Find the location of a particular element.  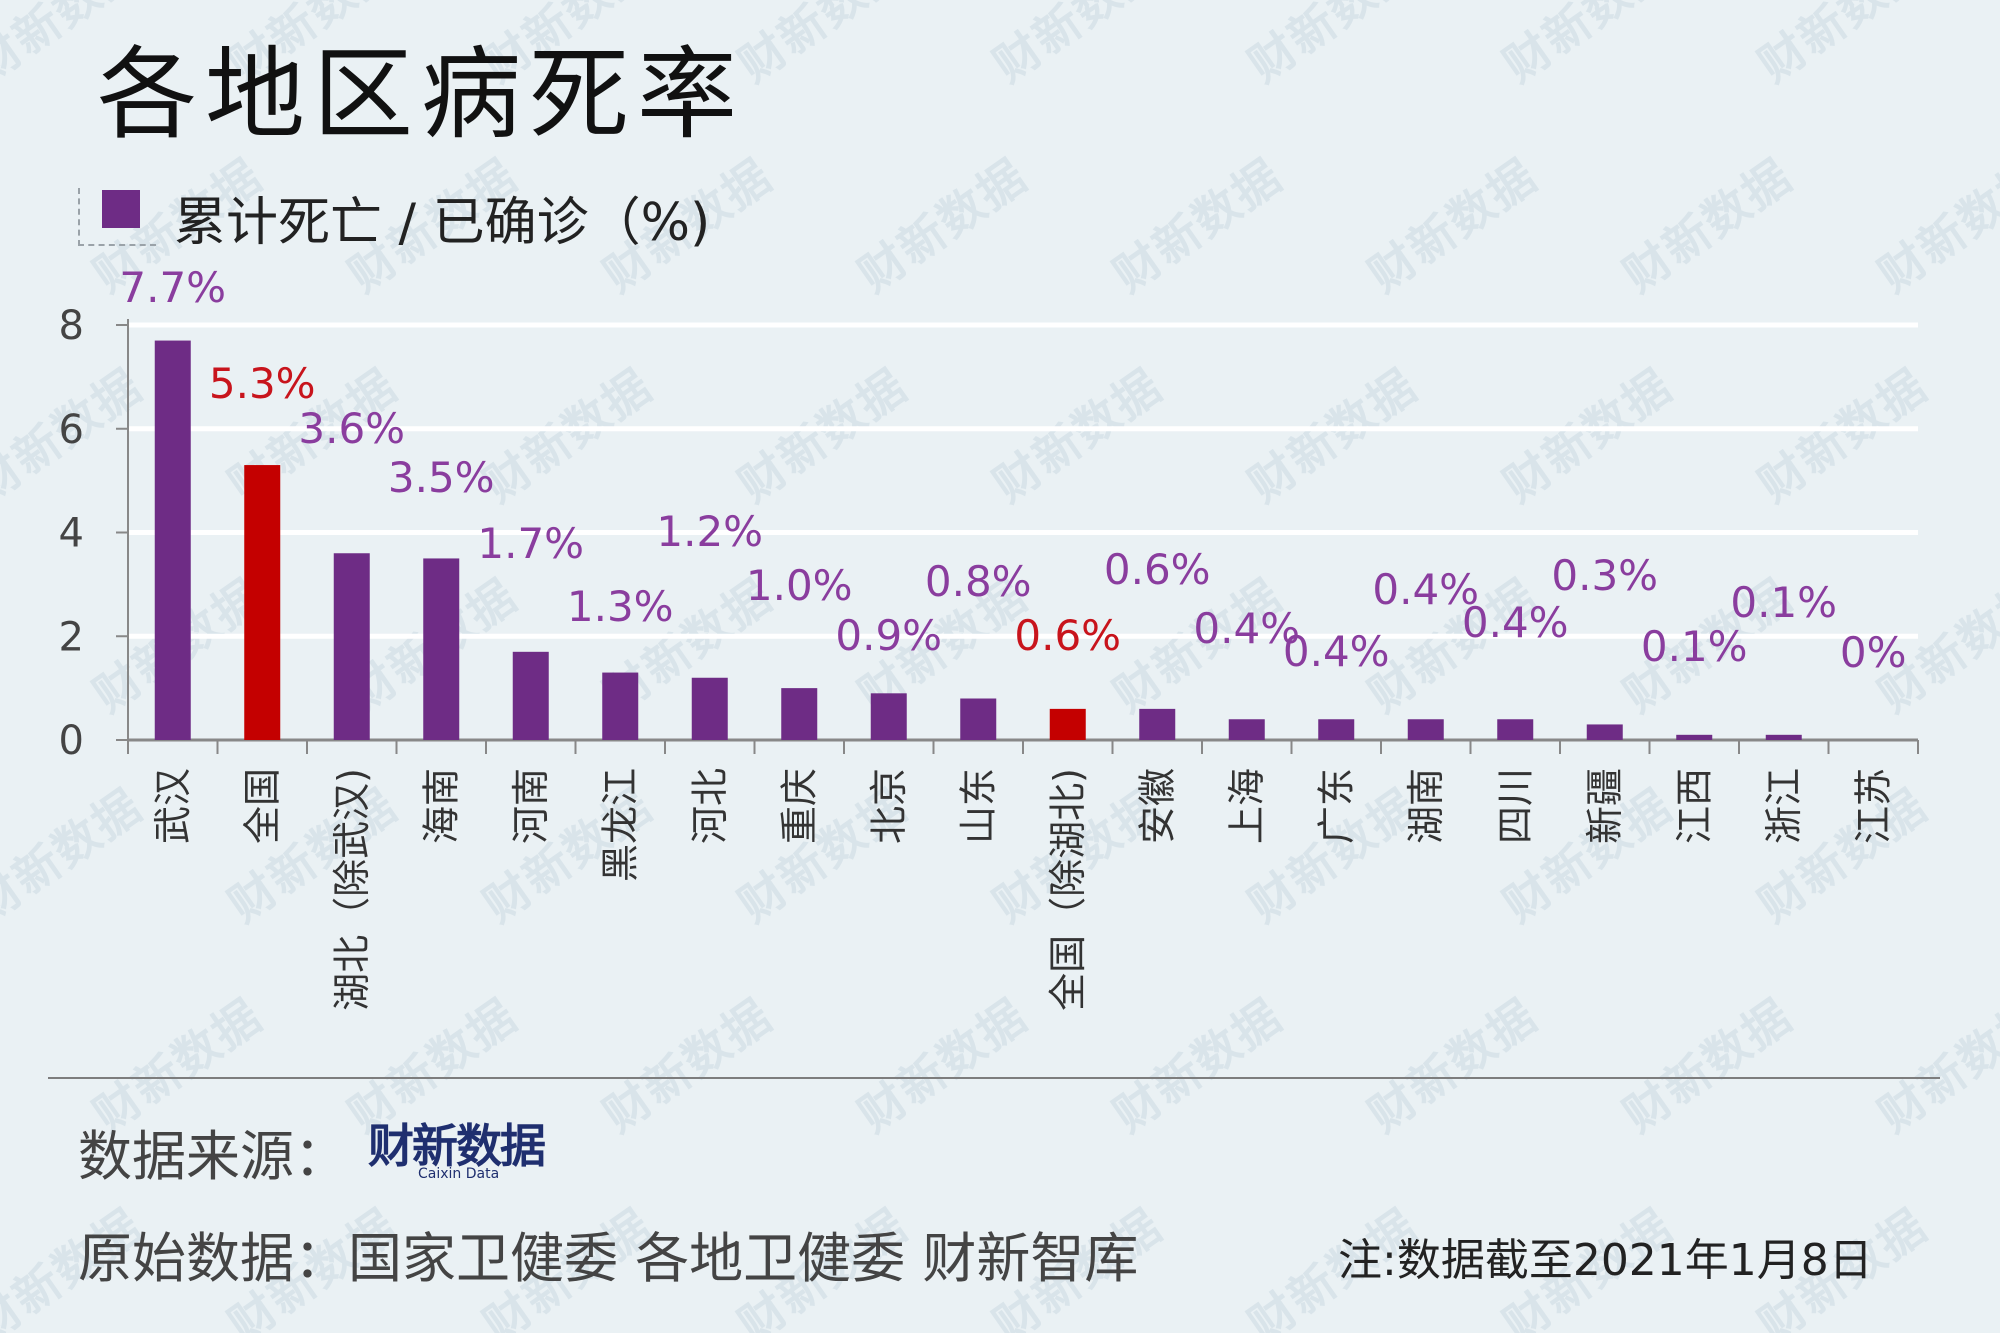

y-tick-label: 2 is located at coordinates (71, 637).